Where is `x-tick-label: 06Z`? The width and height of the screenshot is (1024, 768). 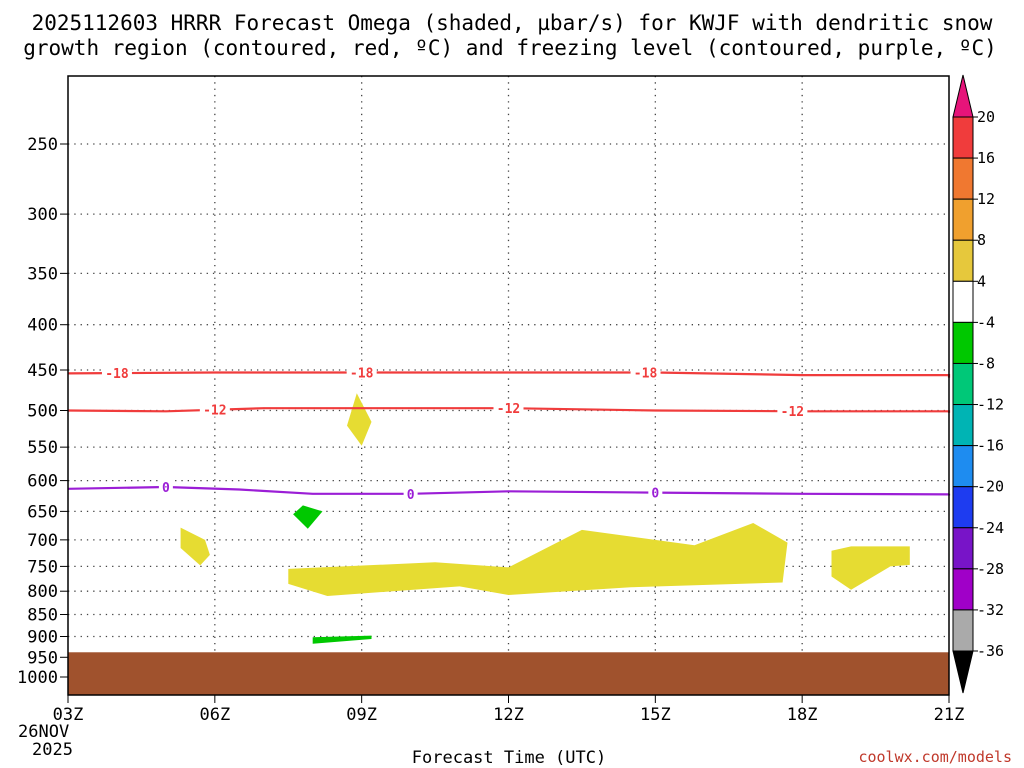 x-tick-label: 06Z is located at coordinates (214, 715).